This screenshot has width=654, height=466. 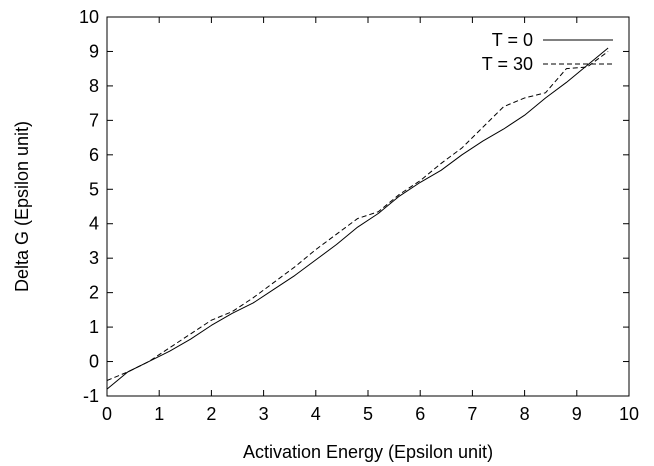 What do you see at coordinates (629, 414) in the screenshot?
I see `x-tick-label: 10` at bounding box center [629, 414].